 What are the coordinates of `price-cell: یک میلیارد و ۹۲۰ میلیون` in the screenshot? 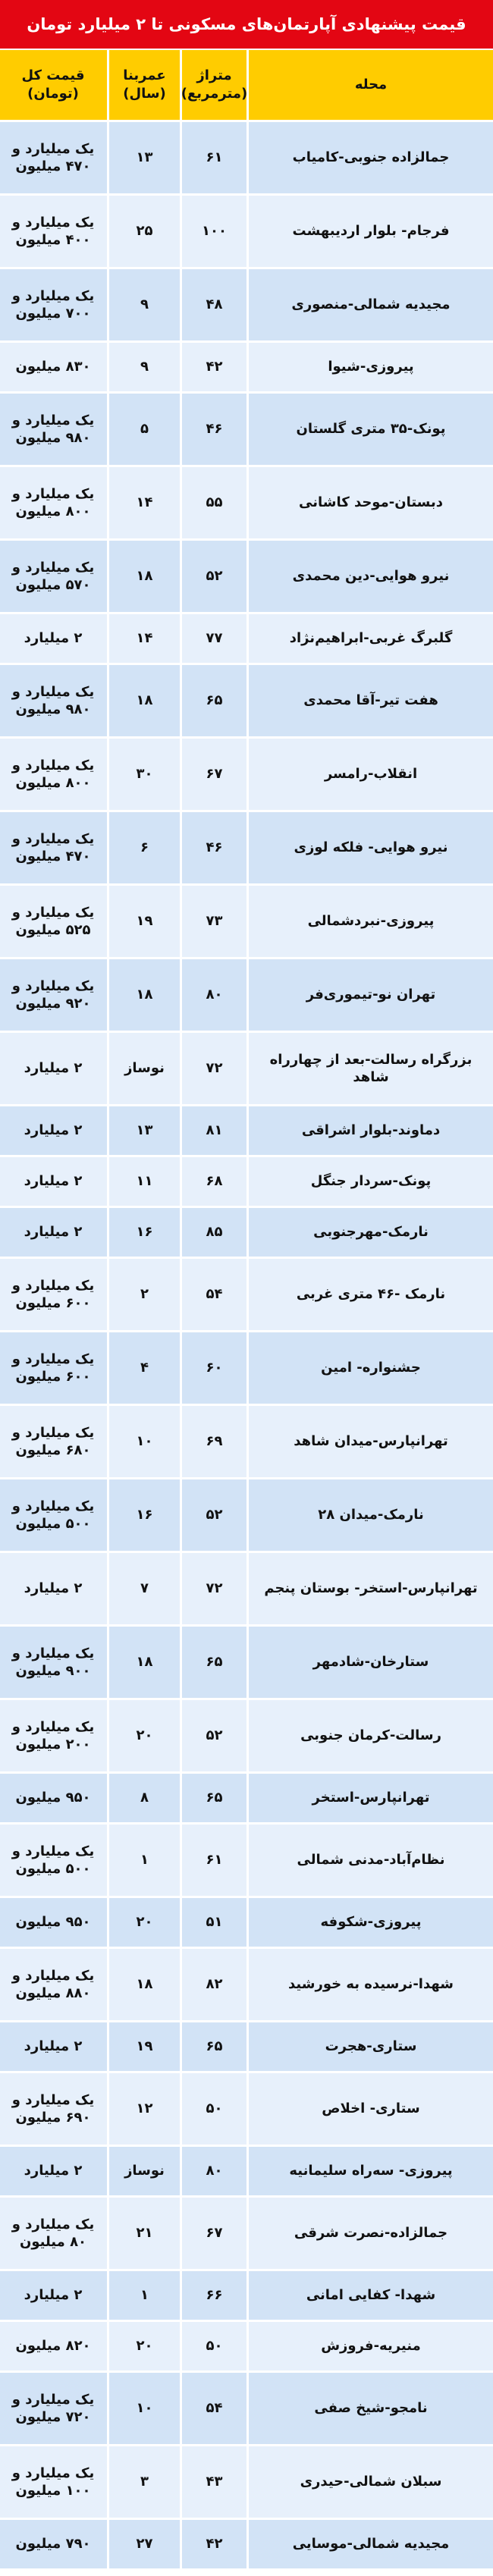 It's located at (53, 995).